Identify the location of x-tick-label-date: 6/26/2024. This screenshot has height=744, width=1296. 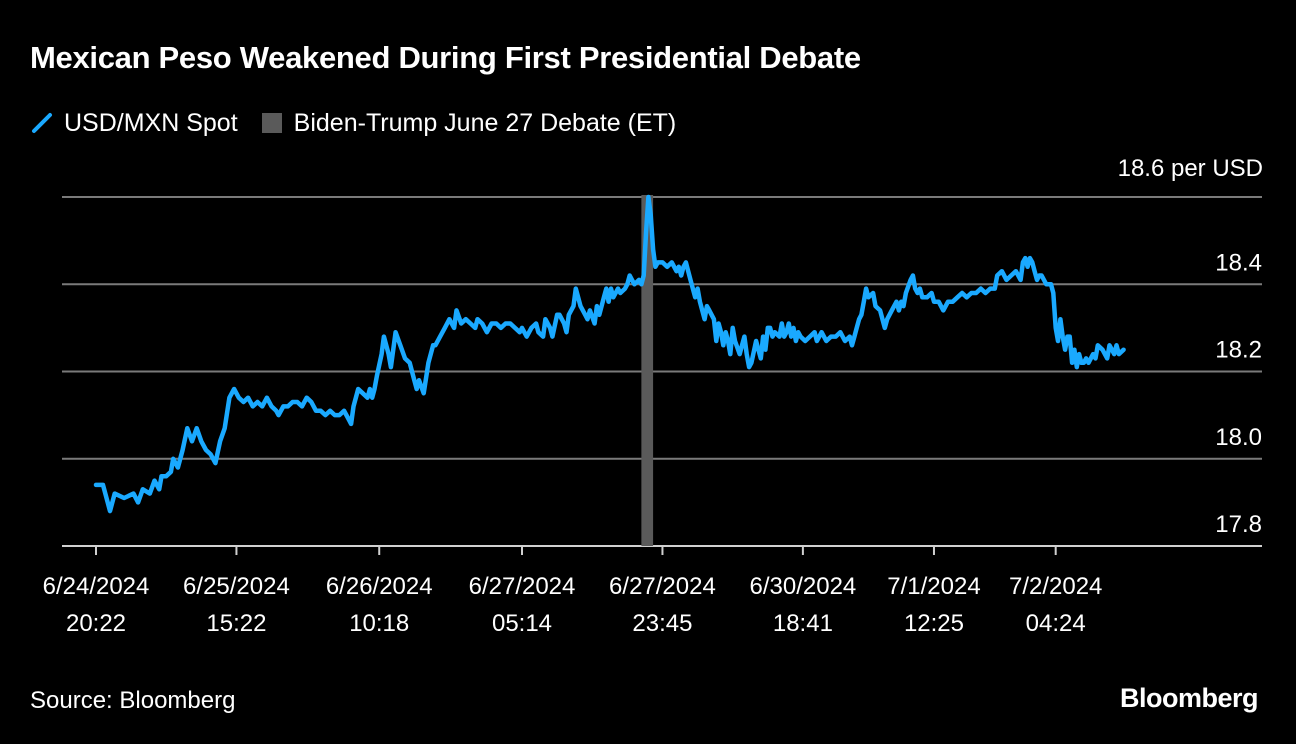
(379, 586).